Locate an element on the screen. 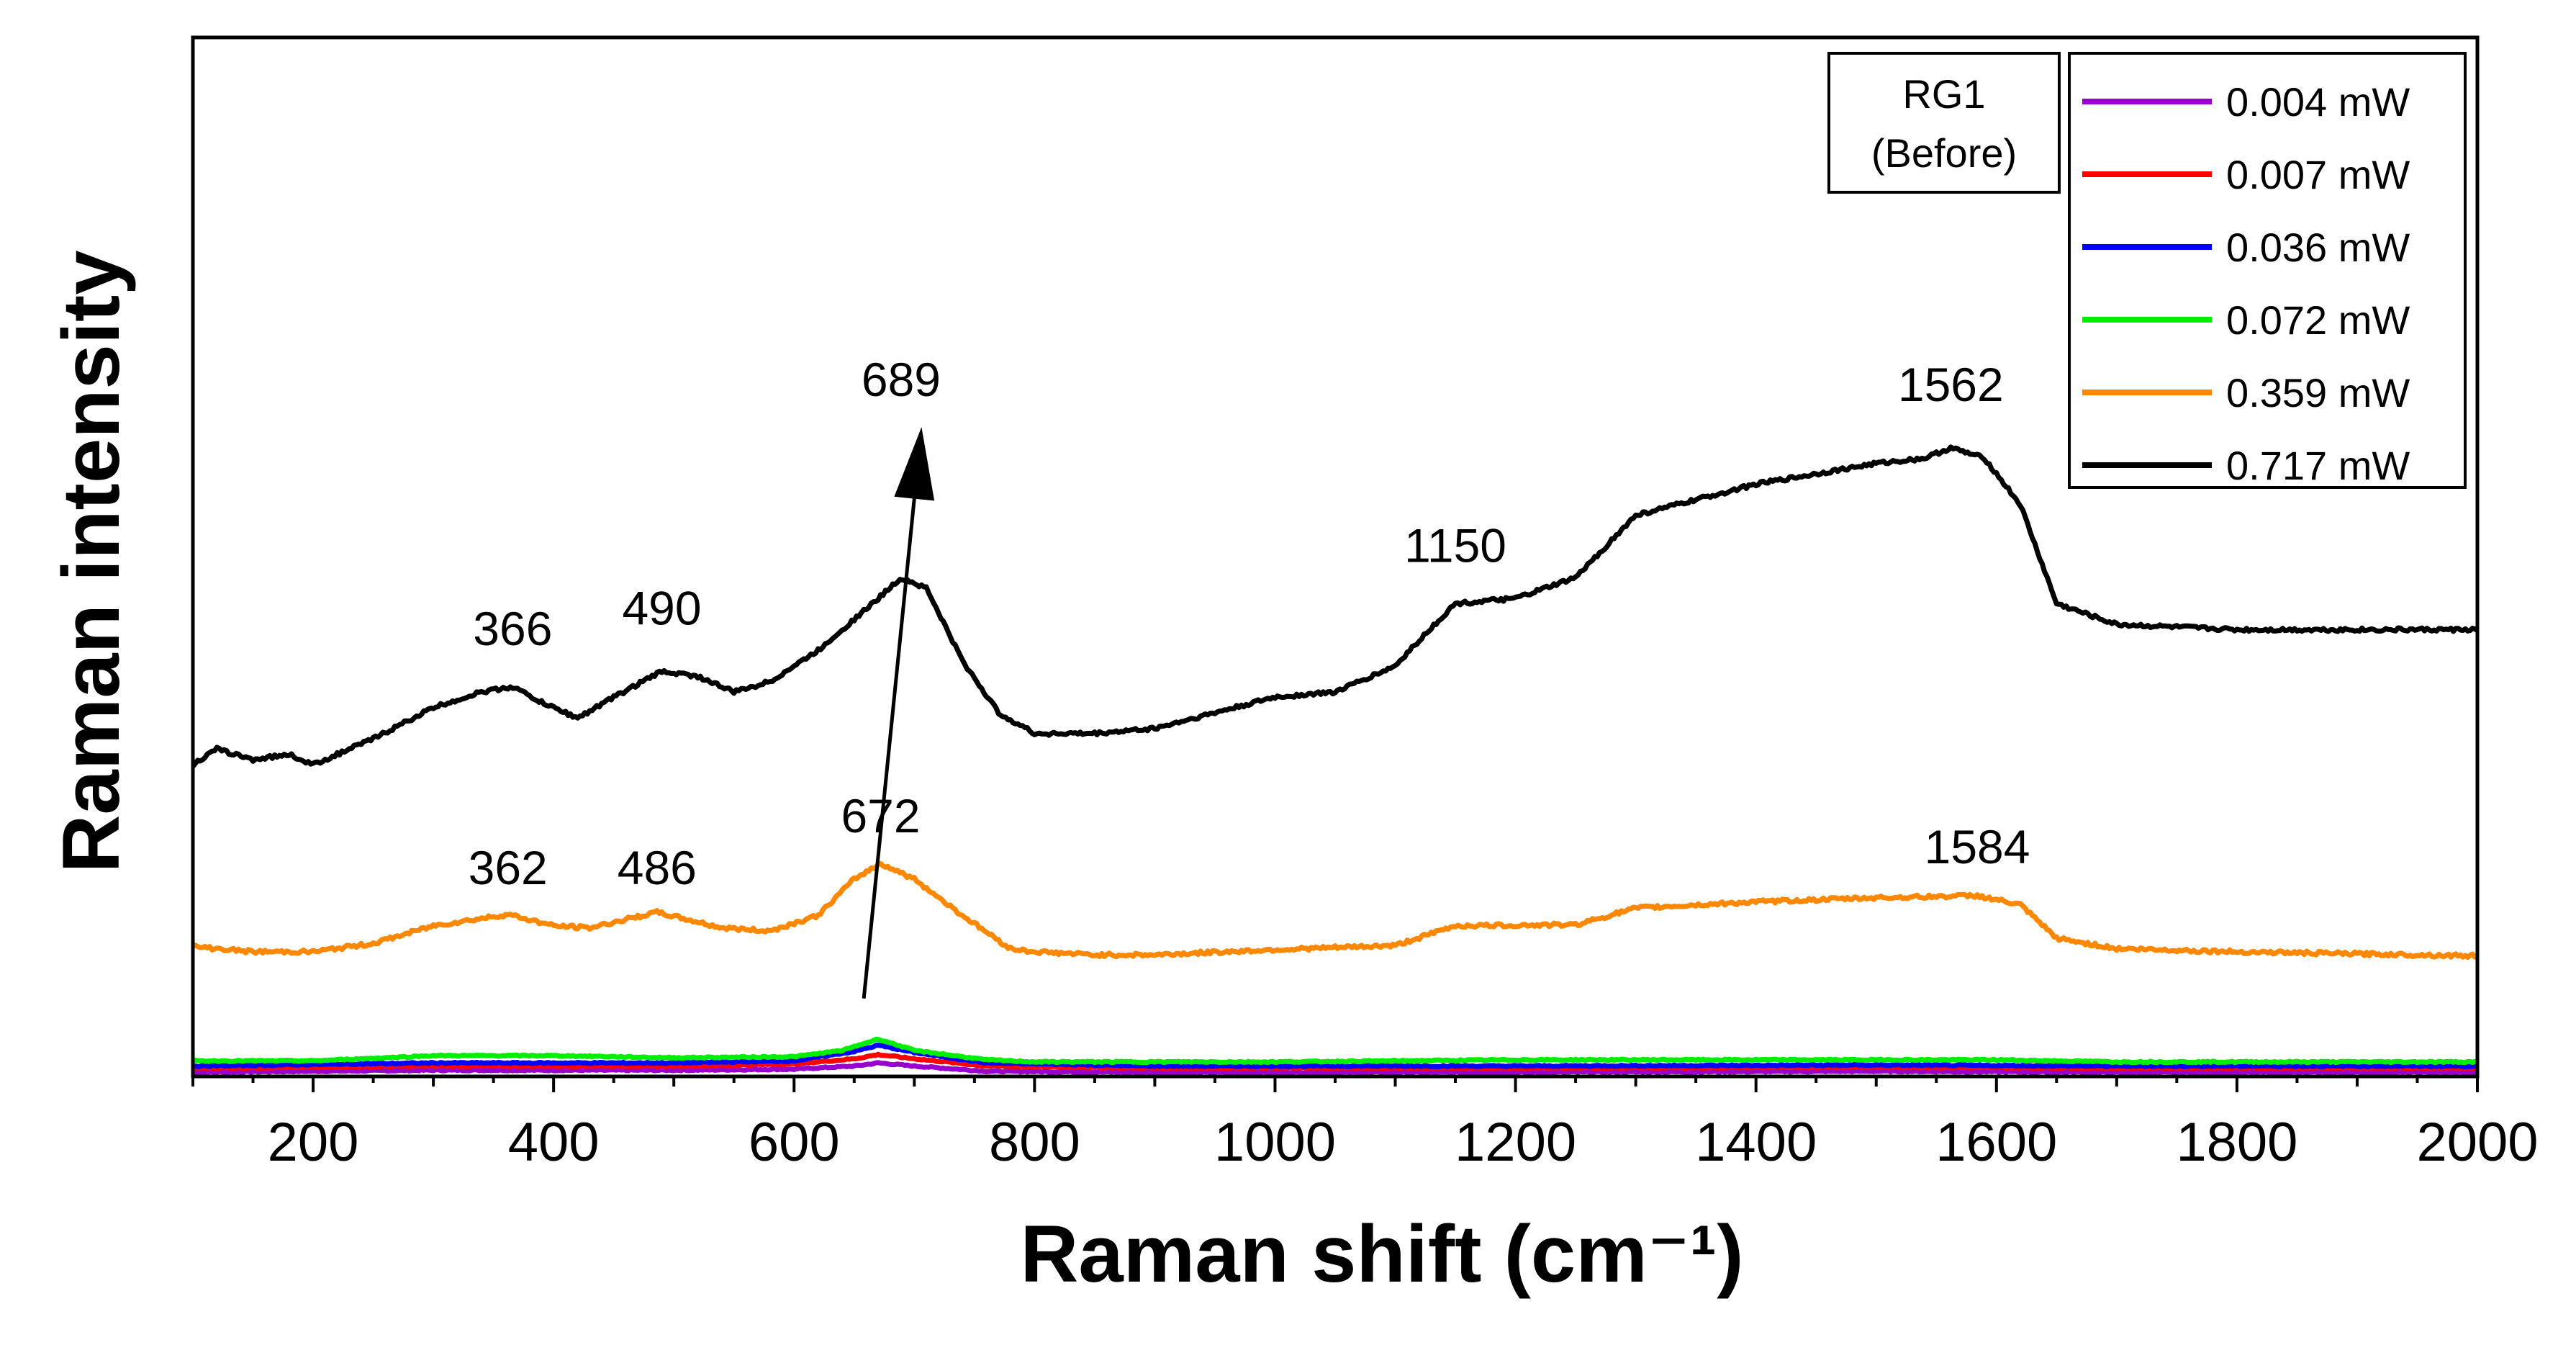 This screenshot has width=2576, height=1345. y-axis-title: Raman intensity is located at coordinates (91, 561).